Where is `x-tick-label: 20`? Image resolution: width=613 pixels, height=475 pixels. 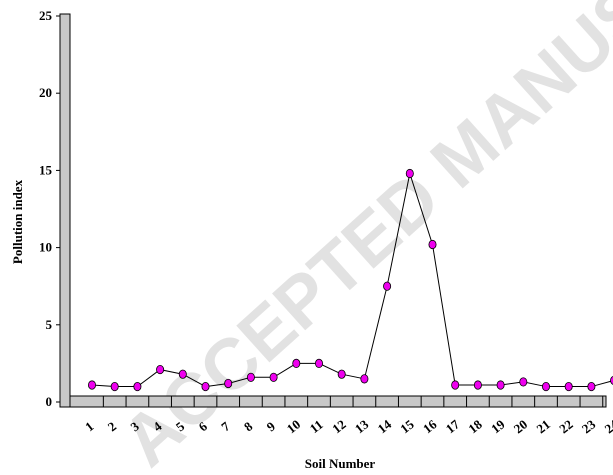
x-tick-label: 20 is located at coordinates (520, 427).